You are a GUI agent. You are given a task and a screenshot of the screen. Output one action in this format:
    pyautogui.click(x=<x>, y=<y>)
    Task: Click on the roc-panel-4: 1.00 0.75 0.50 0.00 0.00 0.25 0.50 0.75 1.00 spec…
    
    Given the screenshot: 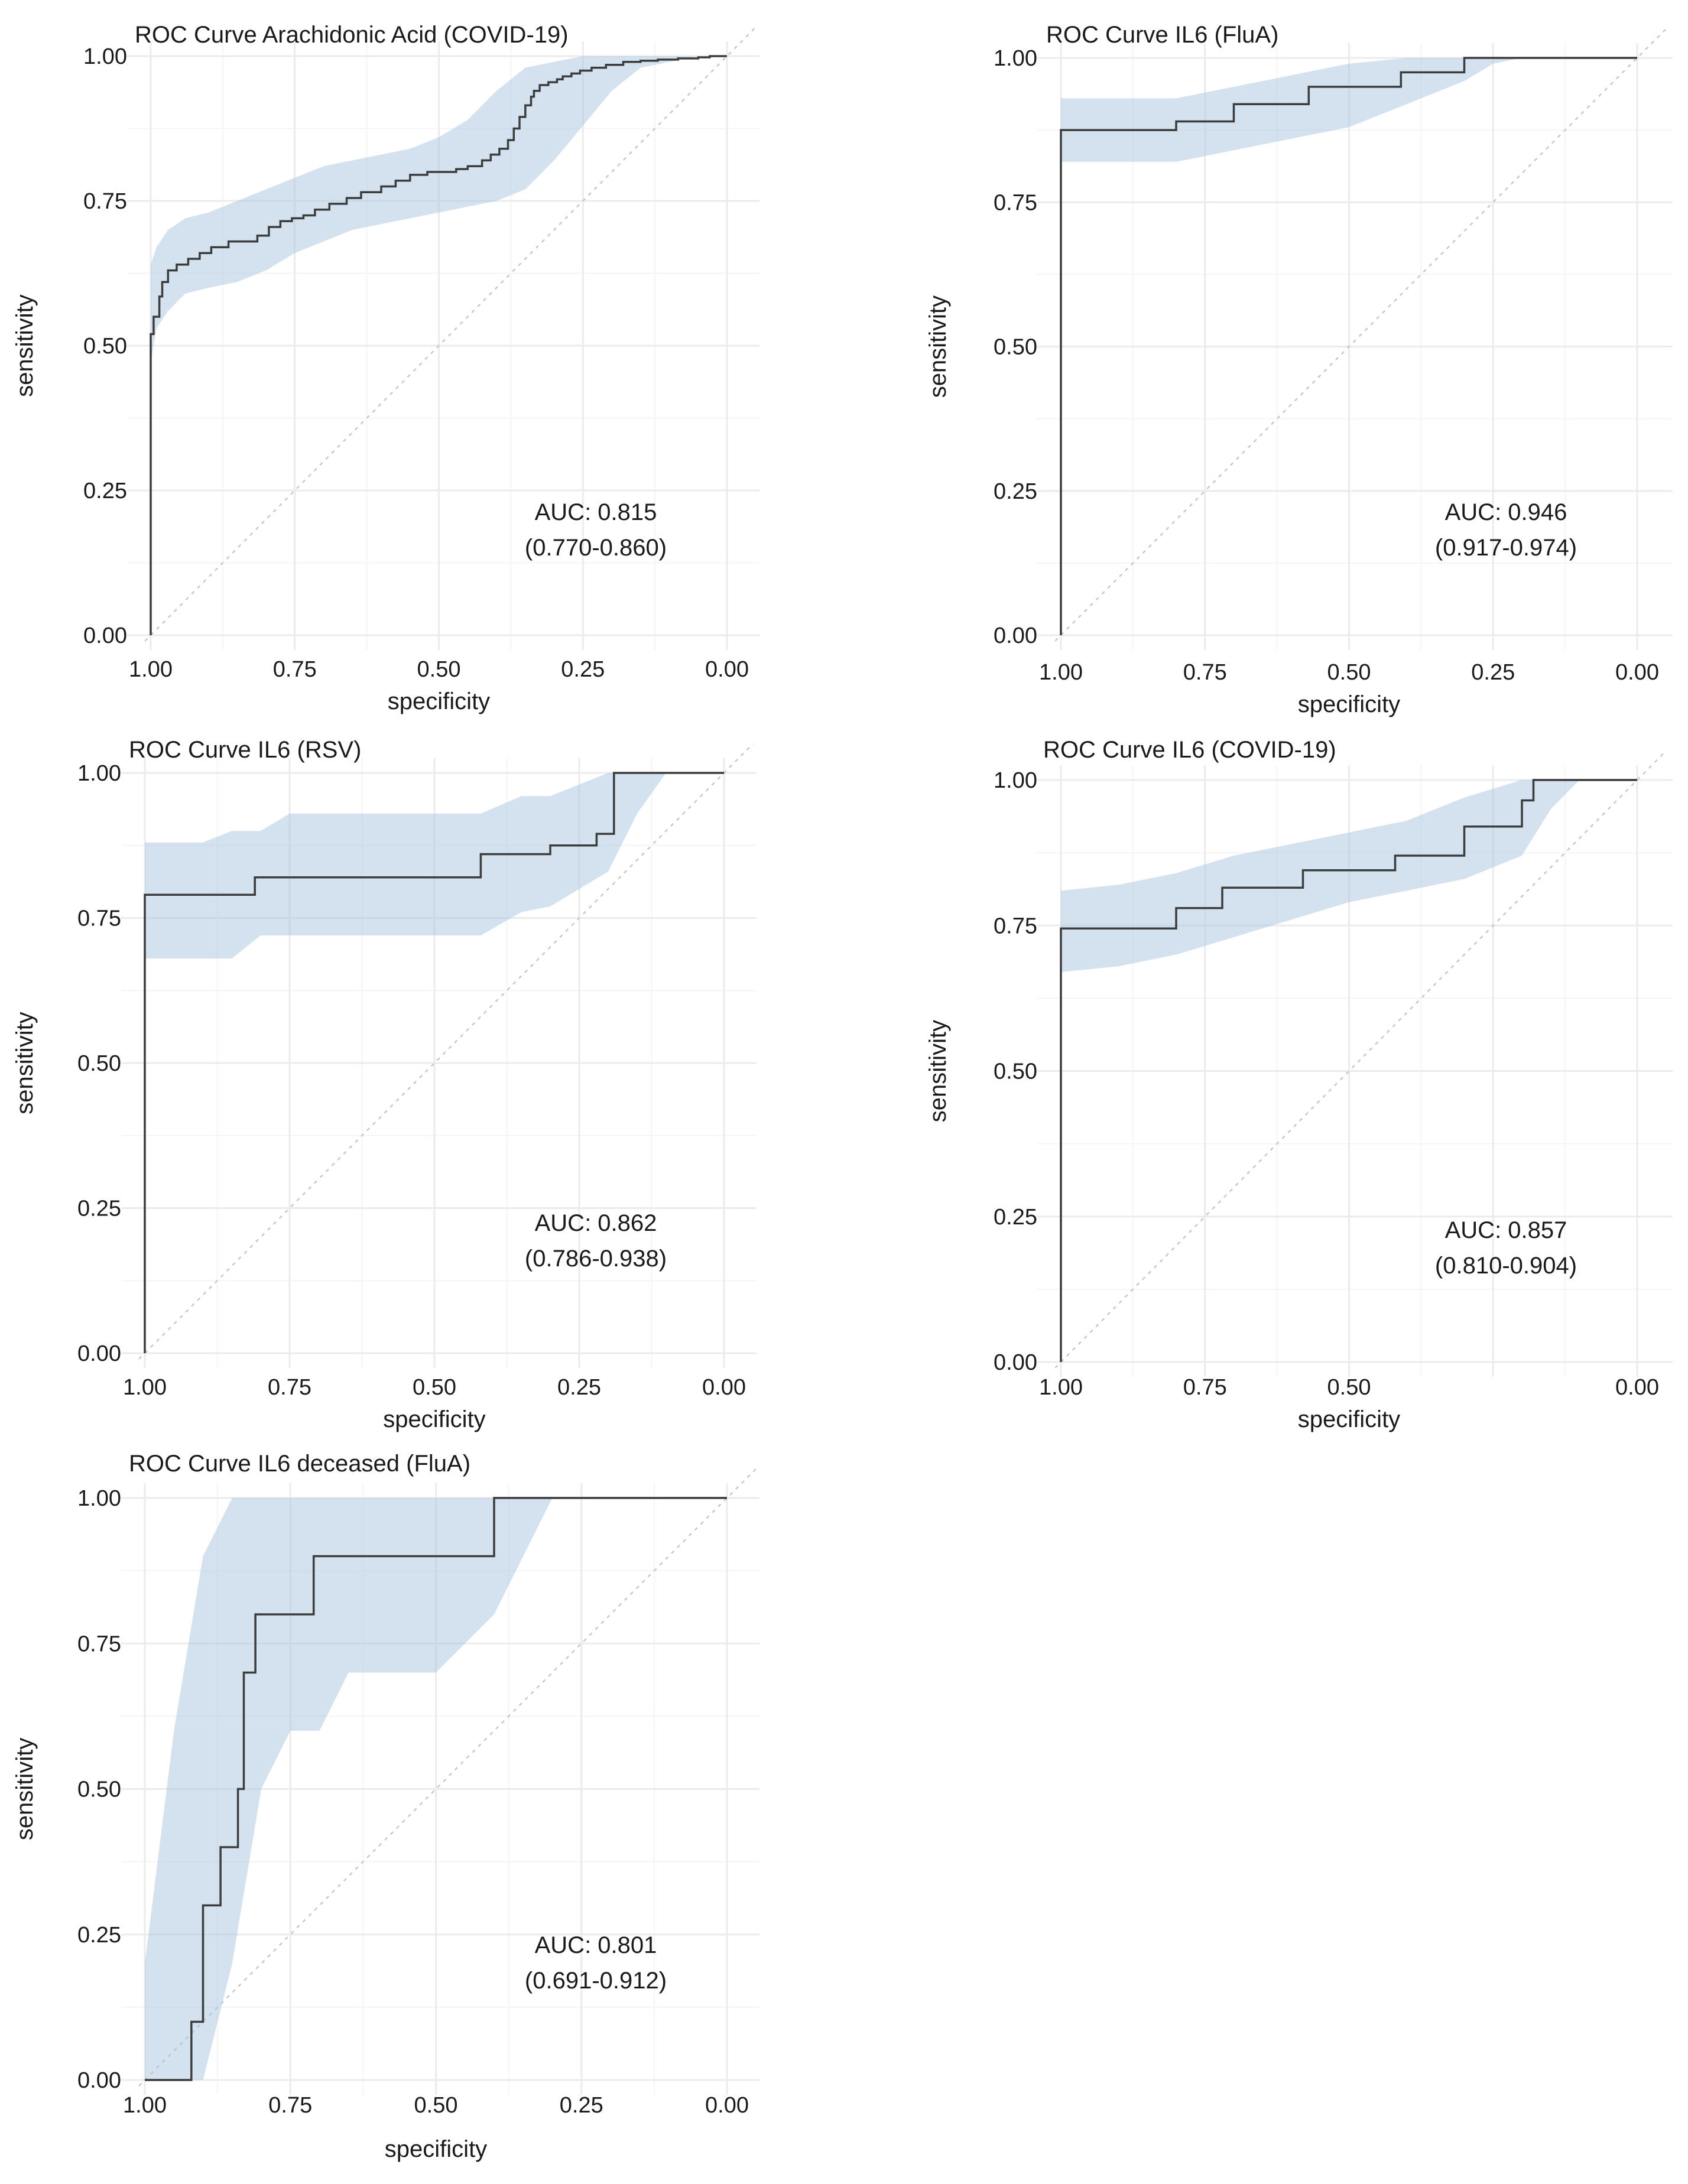 What is the action you would take?
    pyautogui.click(x=1299, y=1084)
    